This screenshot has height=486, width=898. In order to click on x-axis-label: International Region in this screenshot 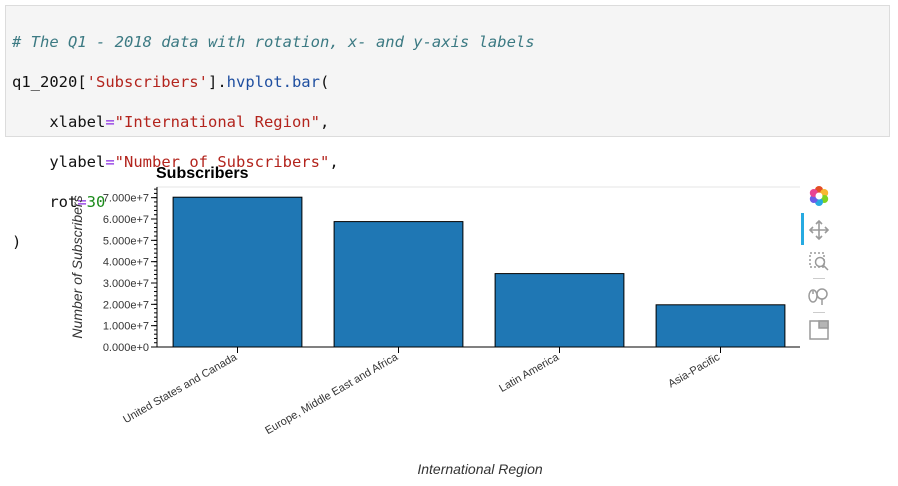, I will do `click(480, 469)`.